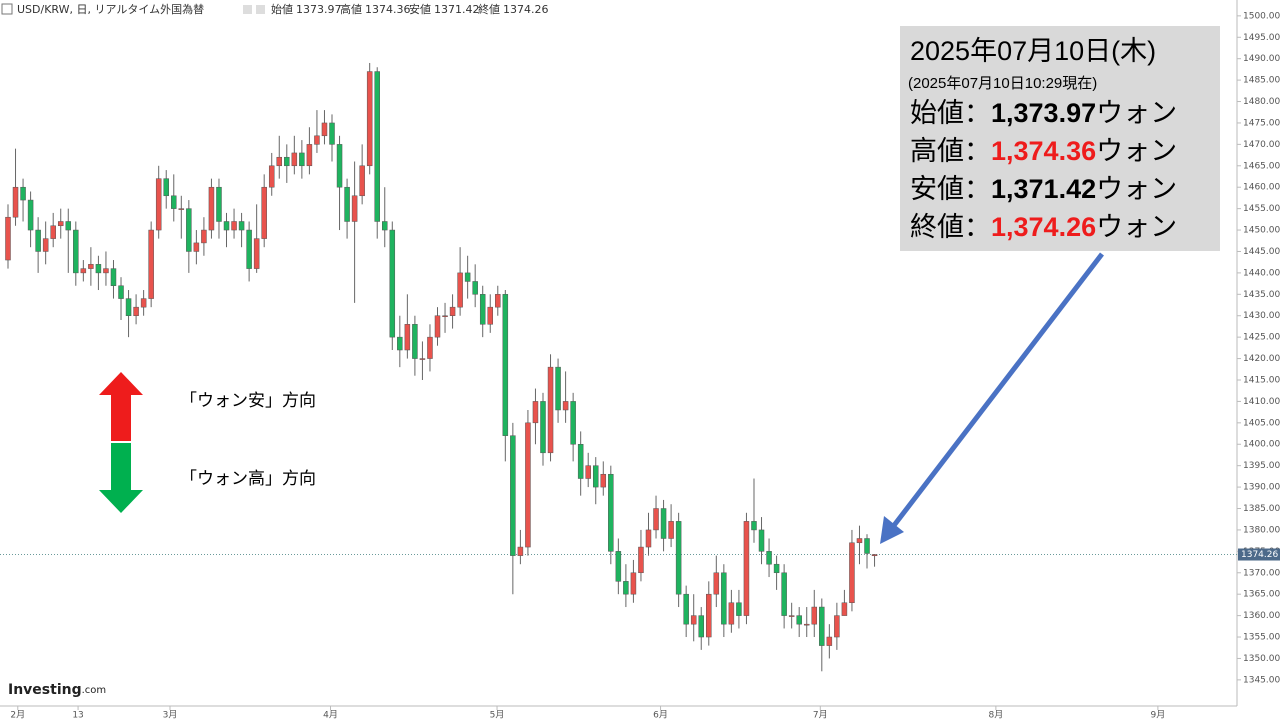 This screenshot has width=1280, height=720. Describe the element at coordinates (7, 9) in the screenshot. I see `collapse-icon` at that location.